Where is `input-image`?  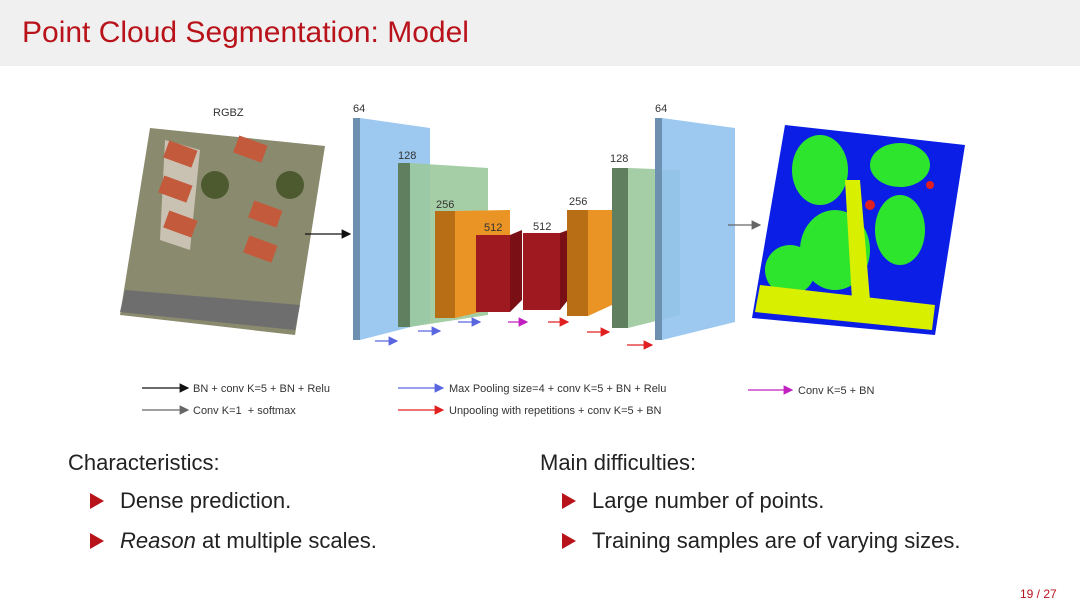
input-image is located at coordinates (222, 231).